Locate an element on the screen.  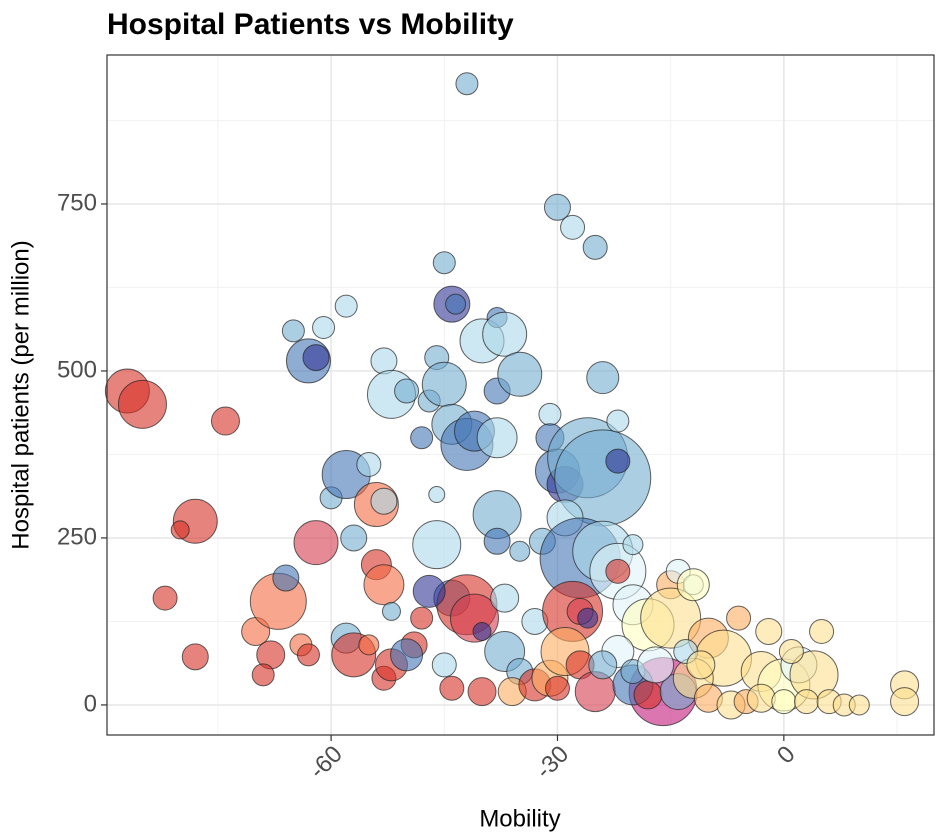
y-tick-label: 0 is located at coordinates (90, 703).